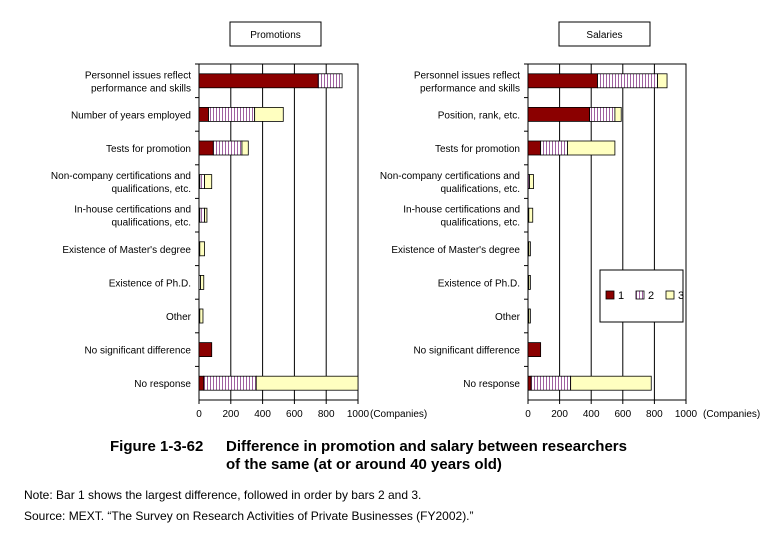 The image size is (780, 537). What do you see at coordinates (121, 176) in the screenshot?
I see `promotions-category-label-line: Non-company certifications and` at bounding box center [121, 176].